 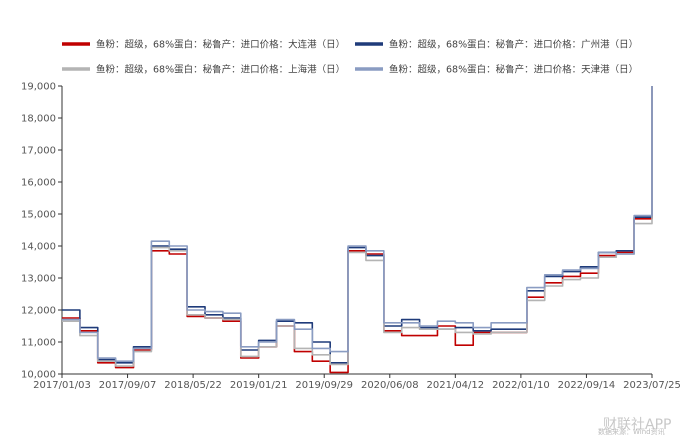 I want to click on x-tick-label: 2018/05/22, so click(x=193, y=385).